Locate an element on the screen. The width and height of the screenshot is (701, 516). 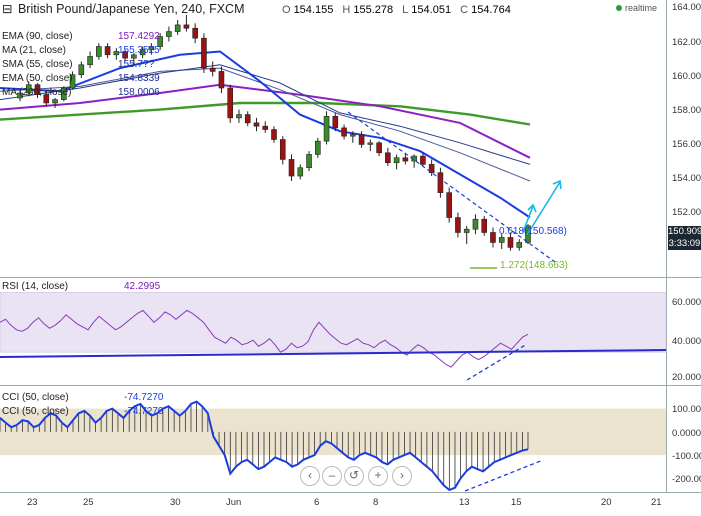
cci-legend-1: CCI (50, close) -74.7270 is located at coordinates (83, 397).